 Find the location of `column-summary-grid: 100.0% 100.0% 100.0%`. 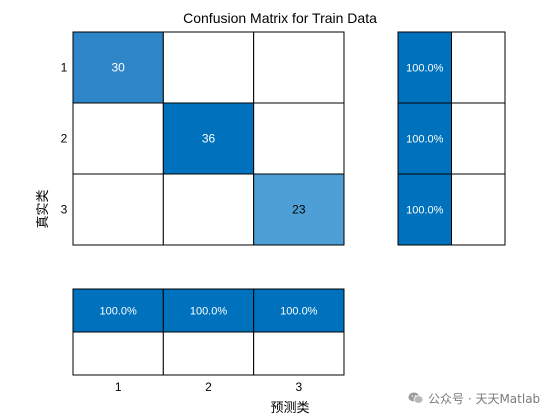

column-summary-grid: 100.0% 100.0% 100.0% is located at coordinates (208, 332).